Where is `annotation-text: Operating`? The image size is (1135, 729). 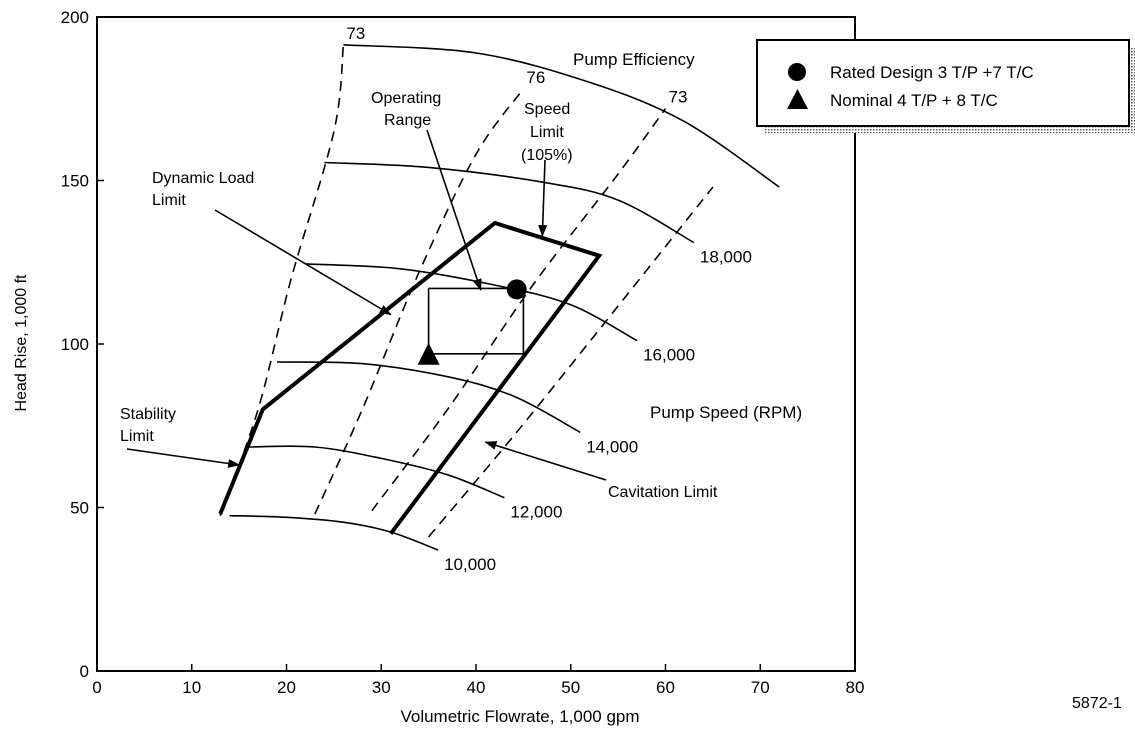
annotation-text: Operating is located at coordinates (406, 98).